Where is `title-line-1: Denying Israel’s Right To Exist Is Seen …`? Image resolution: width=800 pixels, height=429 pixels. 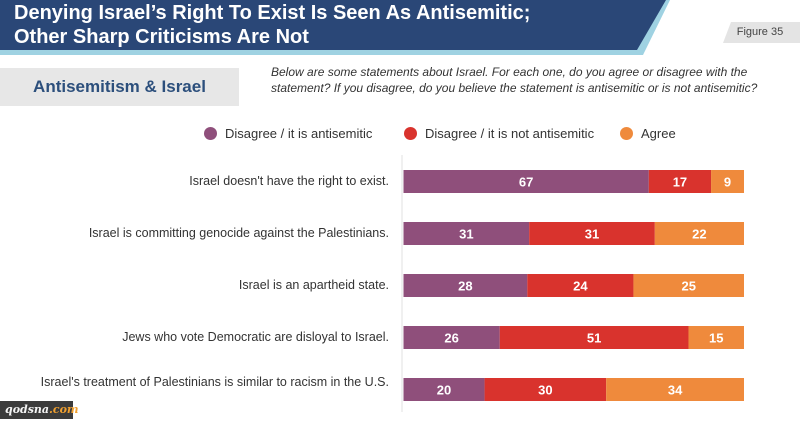
title-line-1: Denying Israel’s Right To Exist Is Seen … is located at coordinates (272, 13).